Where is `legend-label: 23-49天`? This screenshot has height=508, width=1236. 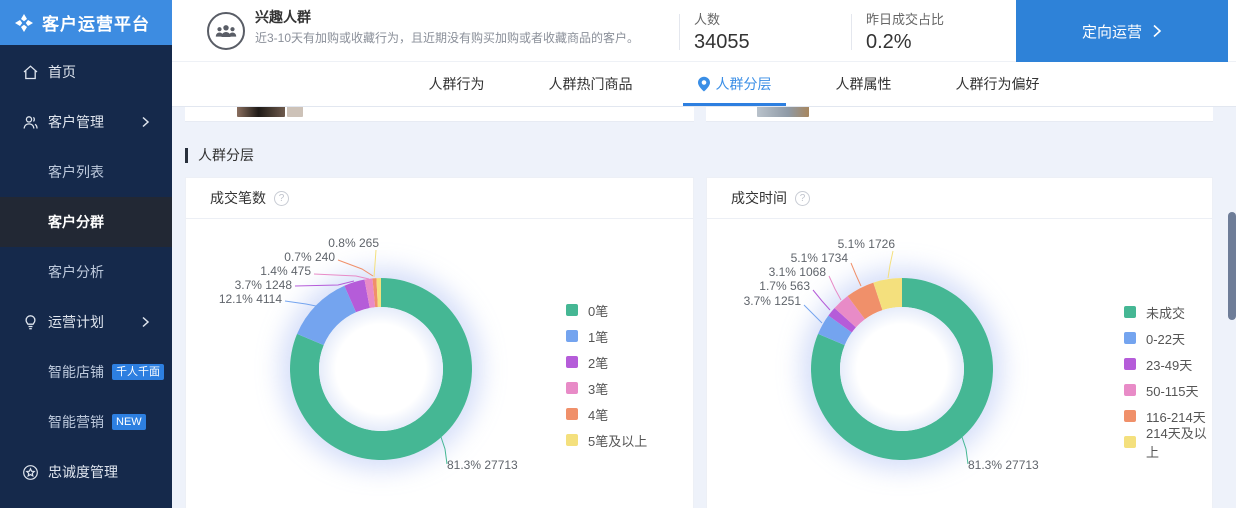
legend-label: 23-49天 is located at coordinates (1169, 365).